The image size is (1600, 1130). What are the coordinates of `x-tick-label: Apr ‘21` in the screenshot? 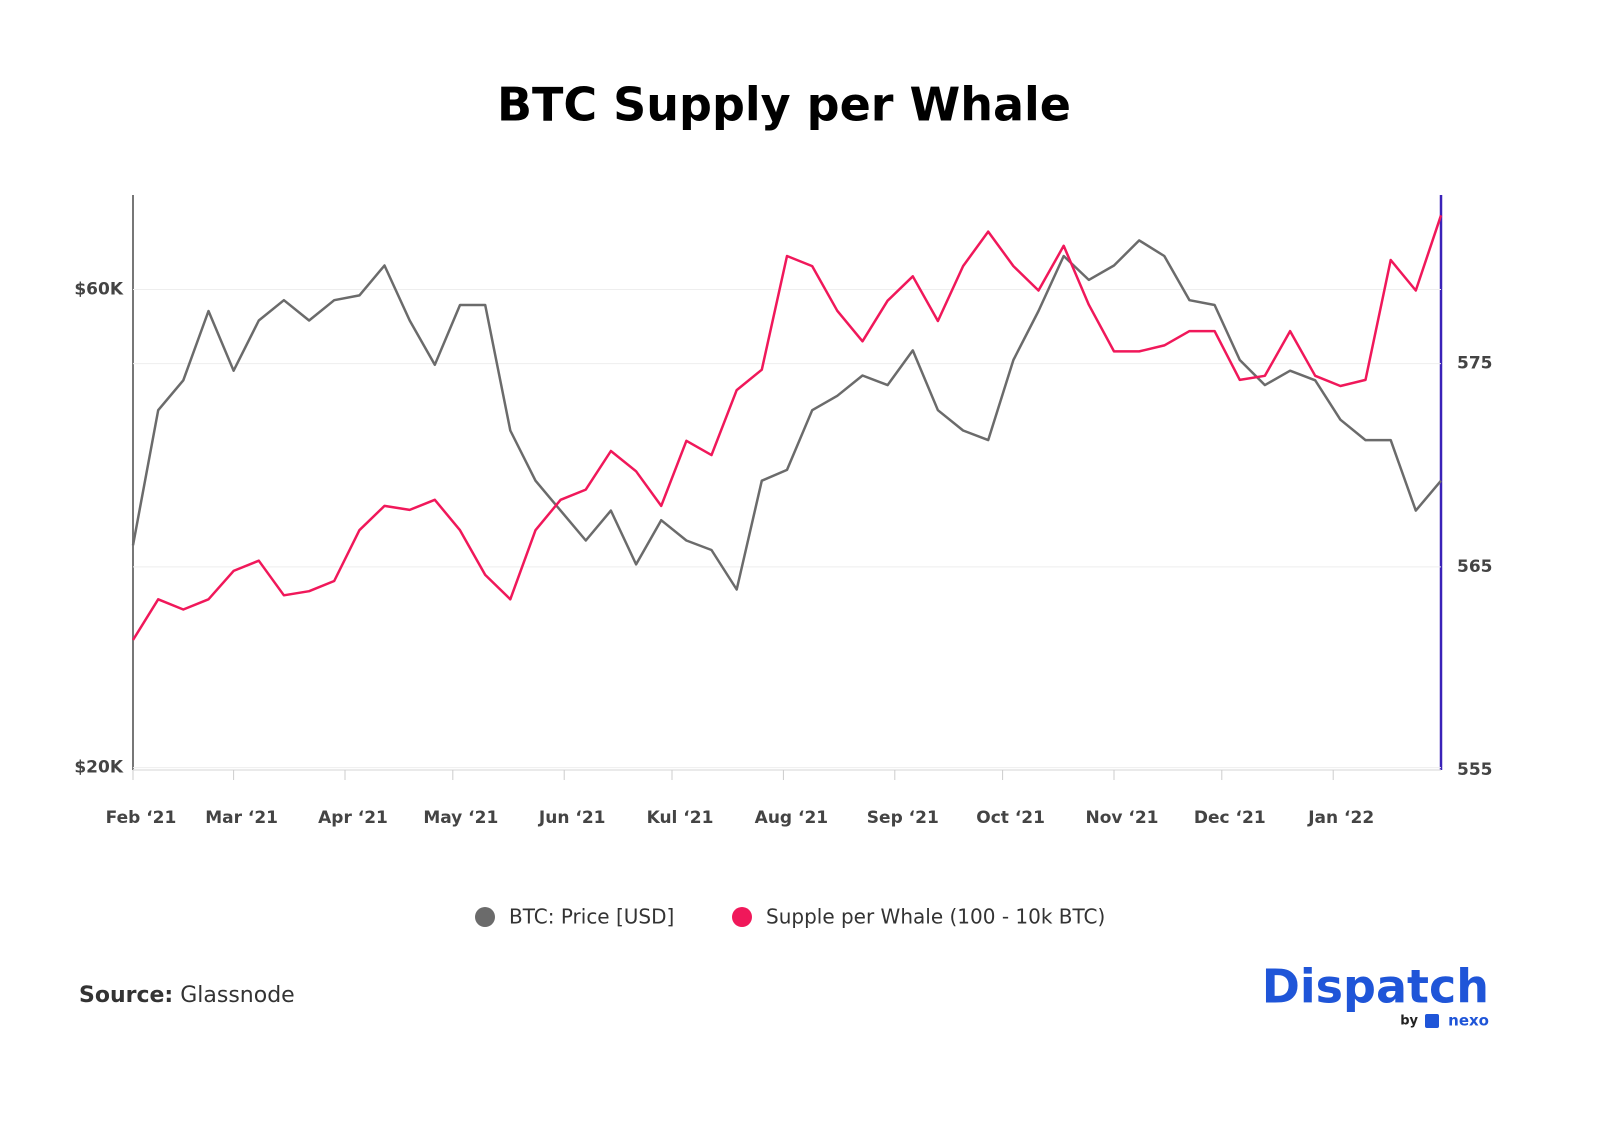 It's located at (353, 818).